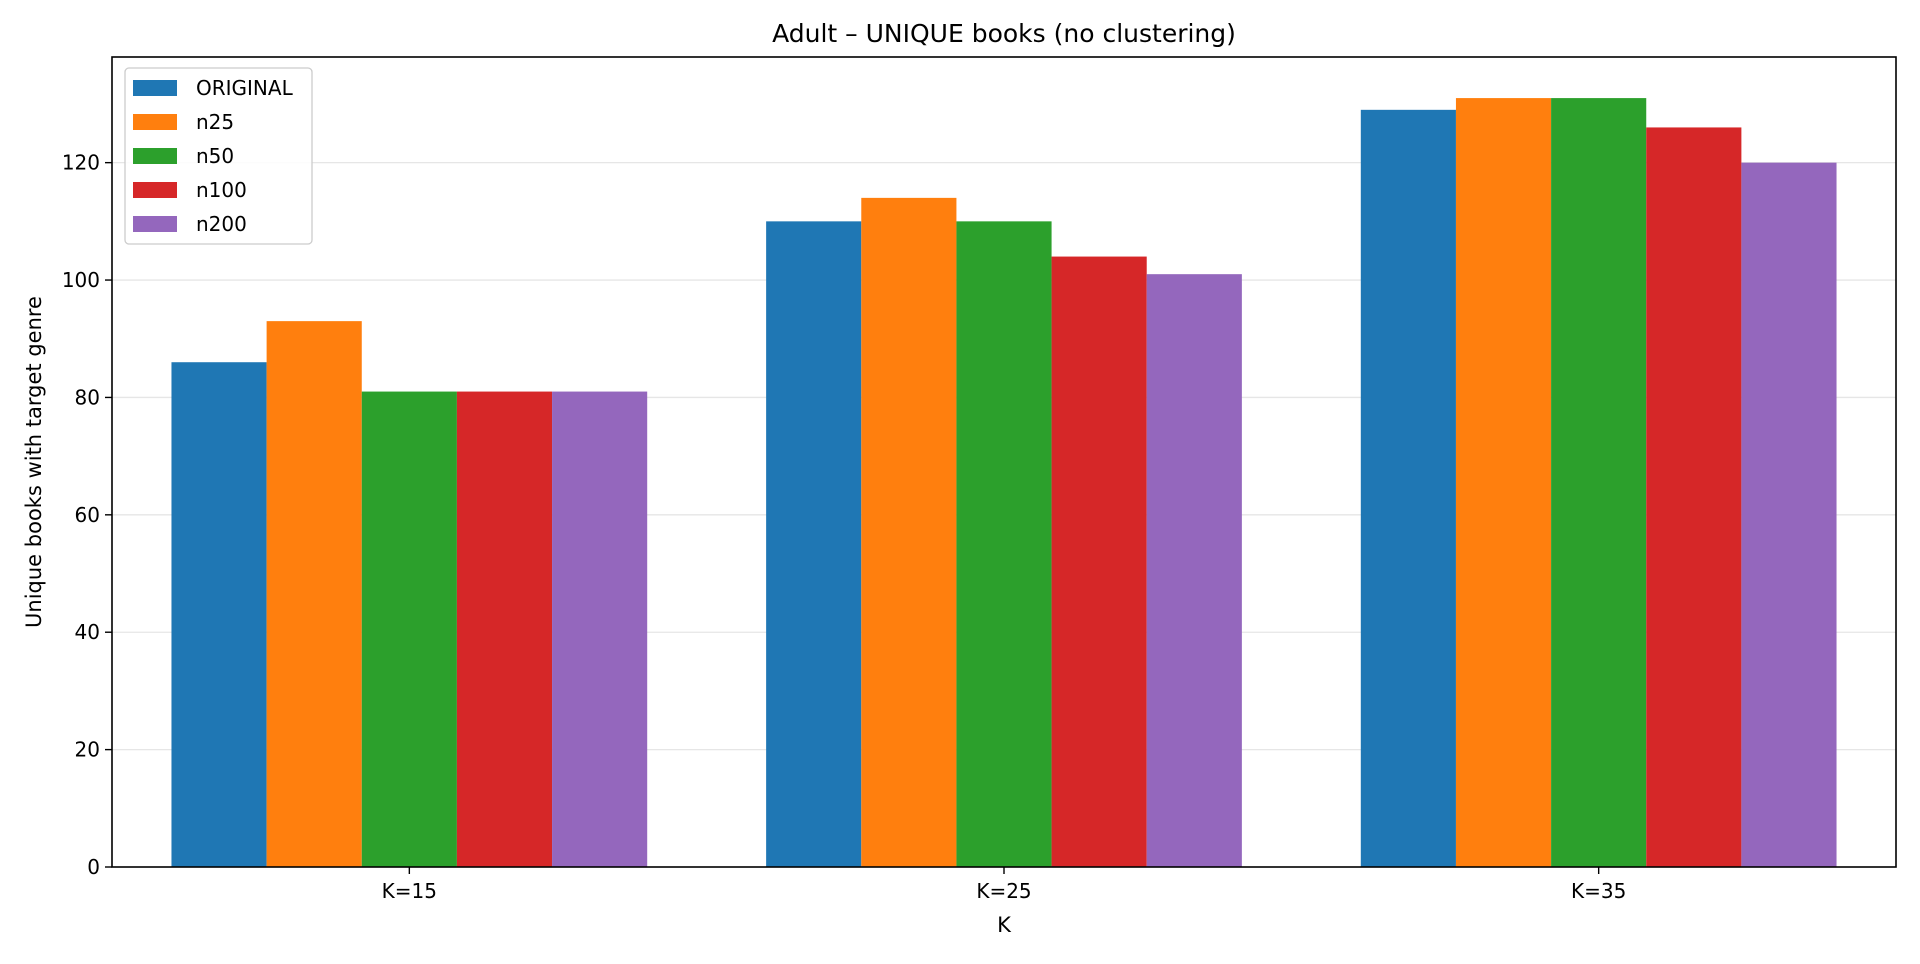 Image resolution: width=1920 pixels, height=964 pixels. I want to click on legend-swatch-n50, so click(155, 156).